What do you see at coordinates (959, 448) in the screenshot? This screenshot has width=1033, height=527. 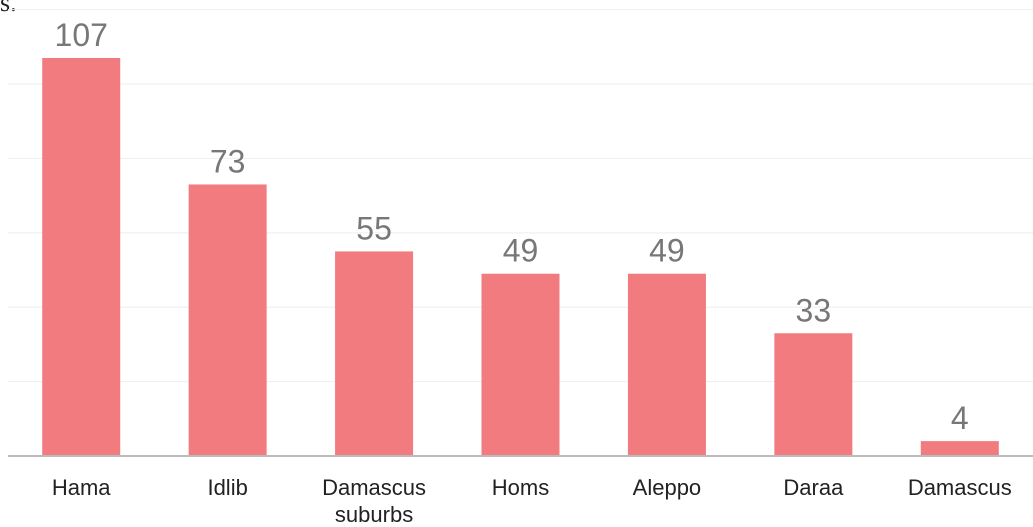 I see `bar-damascus` at bounding box center [959, 448].